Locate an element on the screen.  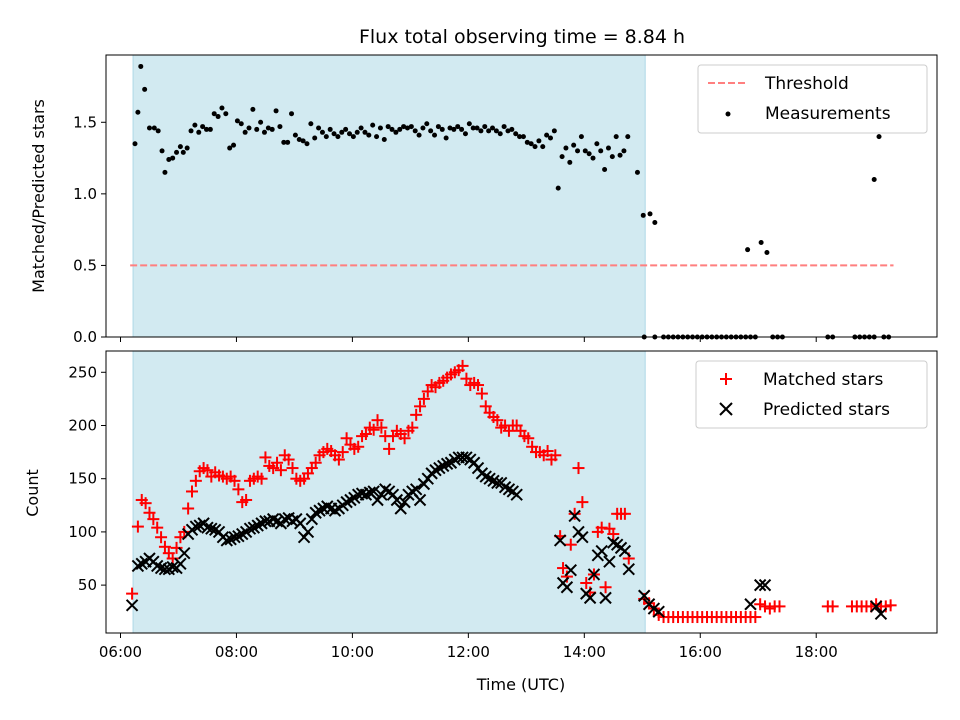
bottom-ylabel: Count is located at coordinates (32, 493).